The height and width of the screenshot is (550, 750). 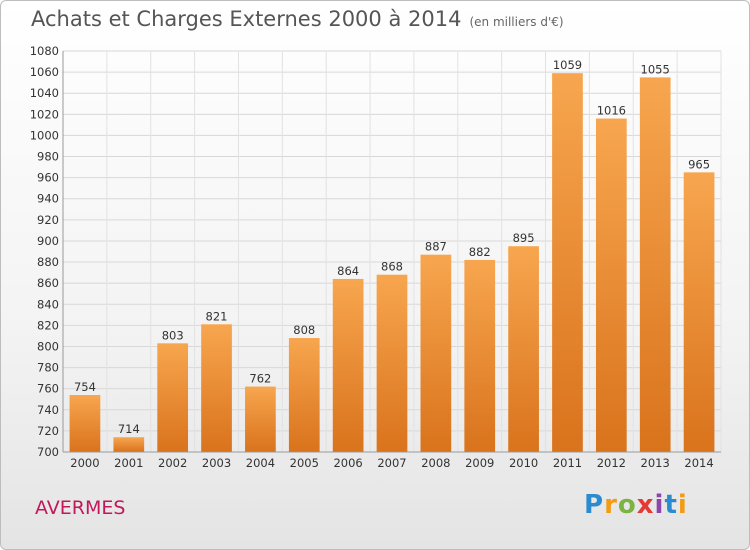 I want to click on logo-letter: x, so click(x=645, y=505).